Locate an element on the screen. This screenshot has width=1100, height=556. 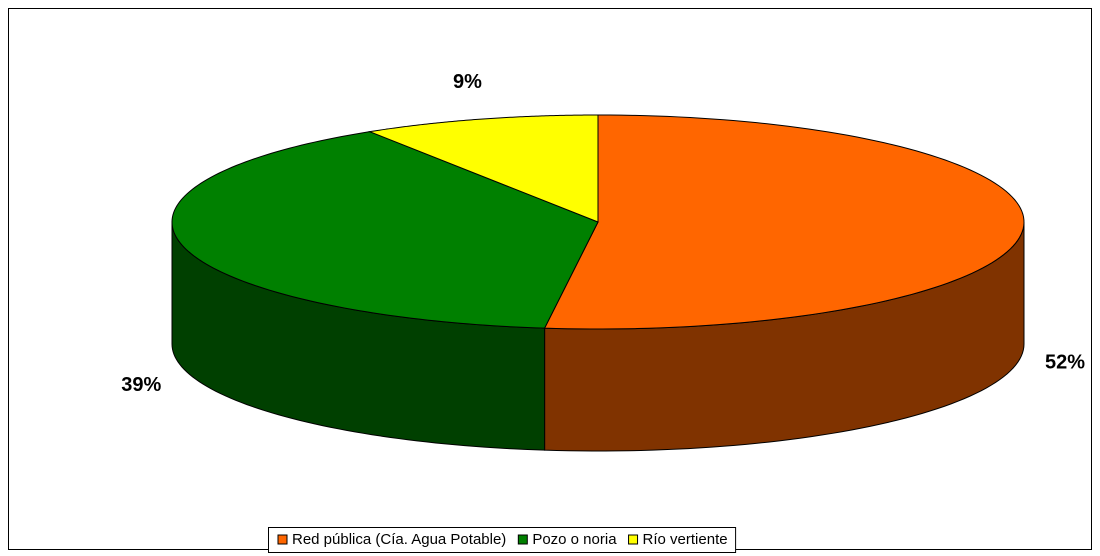
legend-label: Pozo o noria is located at coordinates (574, 539).